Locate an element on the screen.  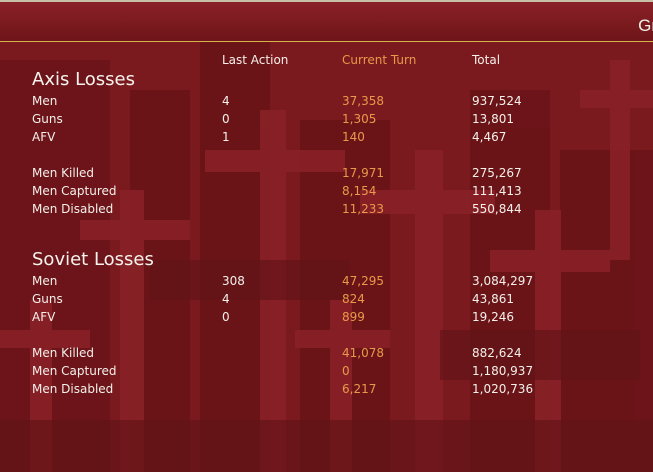
current-turn-value: 824 is located at coordinates (353, 299).